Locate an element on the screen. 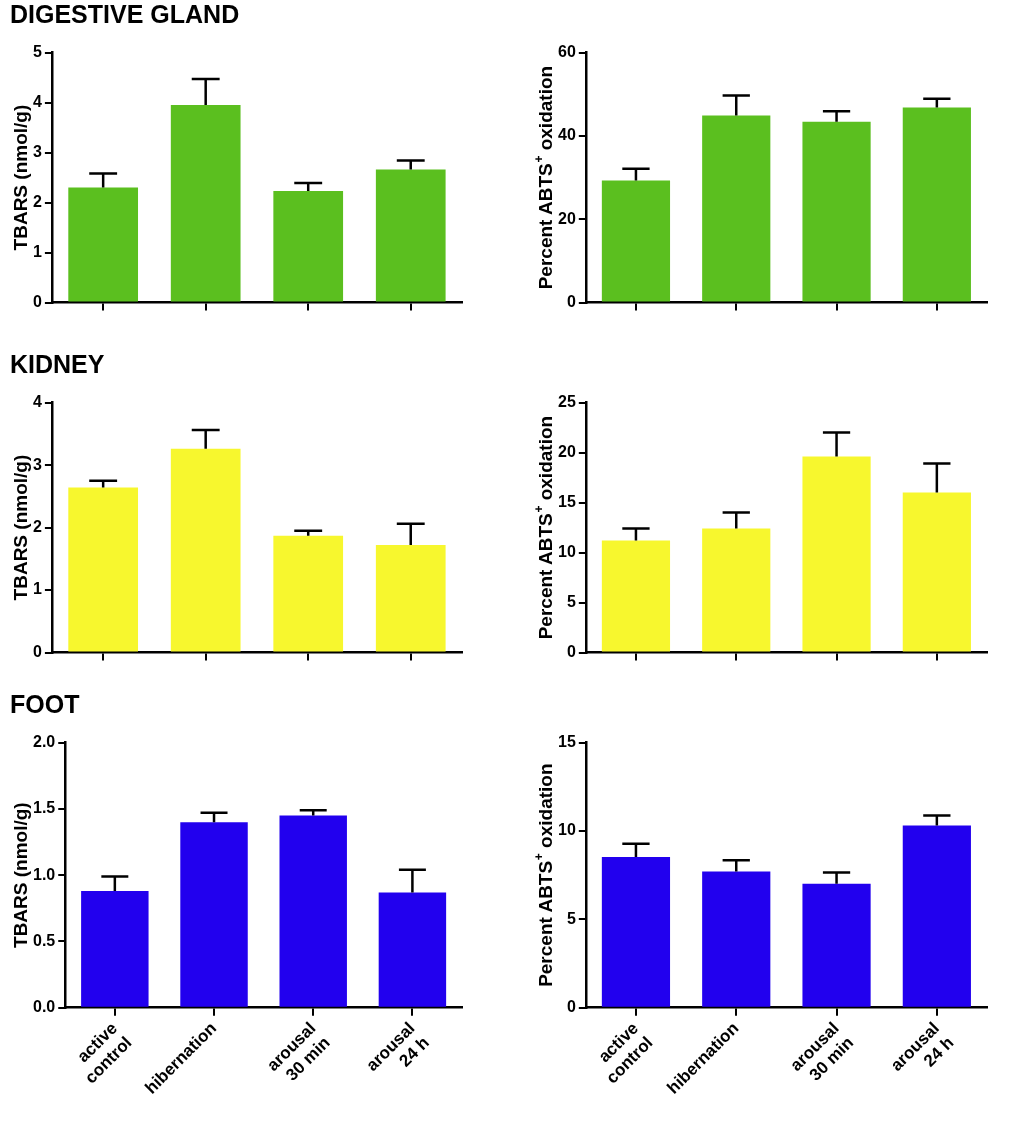  y-tick-label: 0.5 is located at coordinates (44, 940).